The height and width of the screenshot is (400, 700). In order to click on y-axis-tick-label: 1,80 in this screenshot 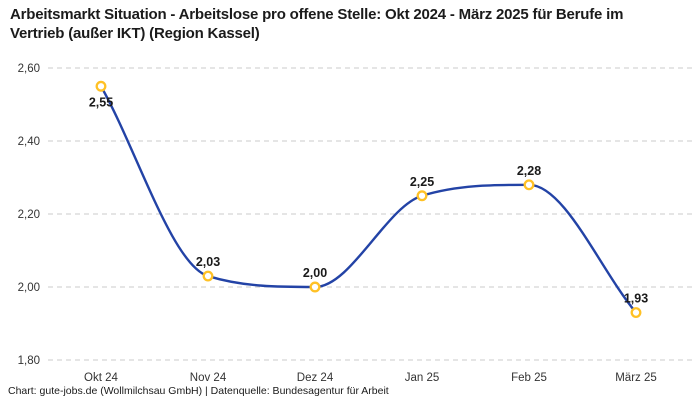, I will do `click(29, 361)`.